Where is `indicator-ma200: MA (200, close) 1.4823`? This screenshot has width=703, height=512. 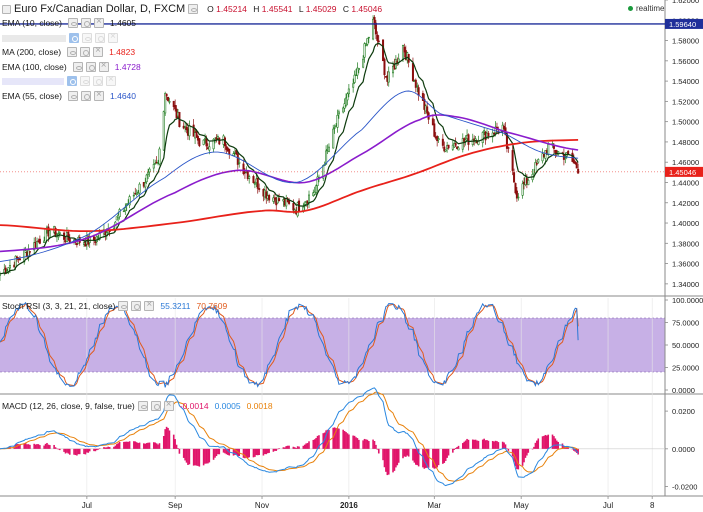 indicator-ma200: MA (200, close) 1.4823 is located at coordinates (68, 51).